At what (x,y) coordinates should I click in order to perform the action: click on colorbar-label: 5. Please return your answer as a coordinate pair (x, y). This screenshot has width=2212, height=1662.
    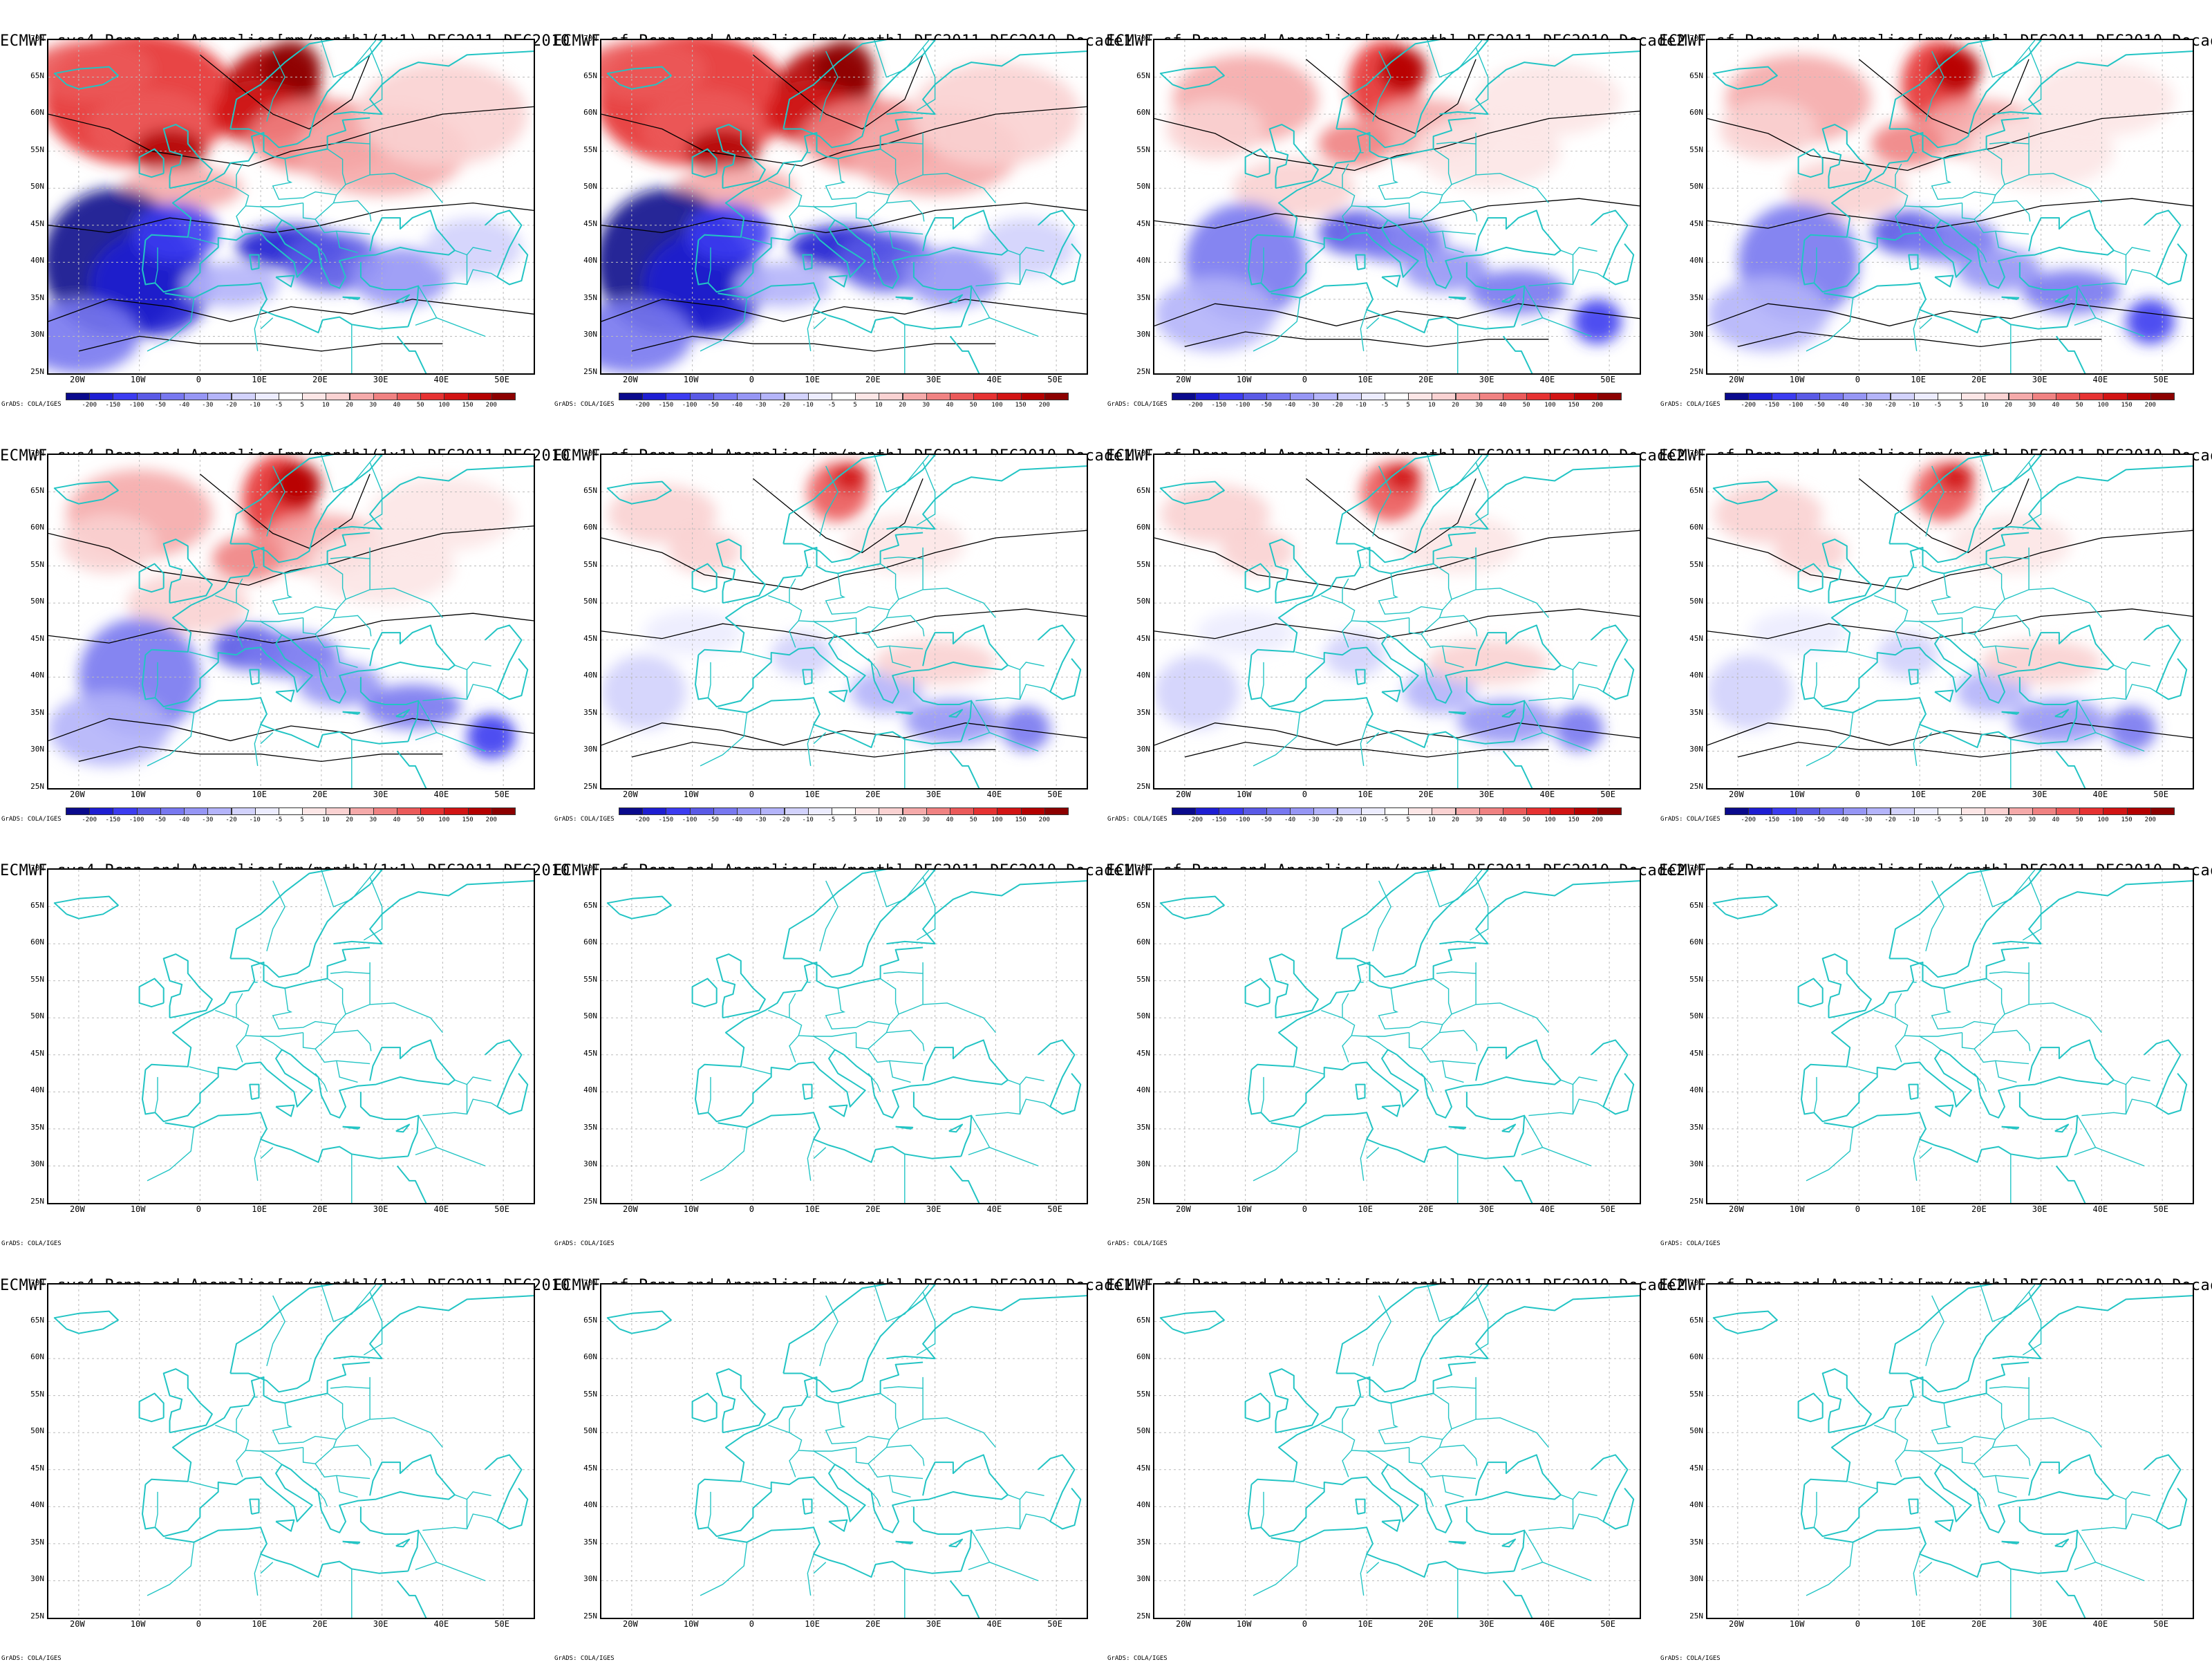
    Looking at the image, I should click on (302, 406).